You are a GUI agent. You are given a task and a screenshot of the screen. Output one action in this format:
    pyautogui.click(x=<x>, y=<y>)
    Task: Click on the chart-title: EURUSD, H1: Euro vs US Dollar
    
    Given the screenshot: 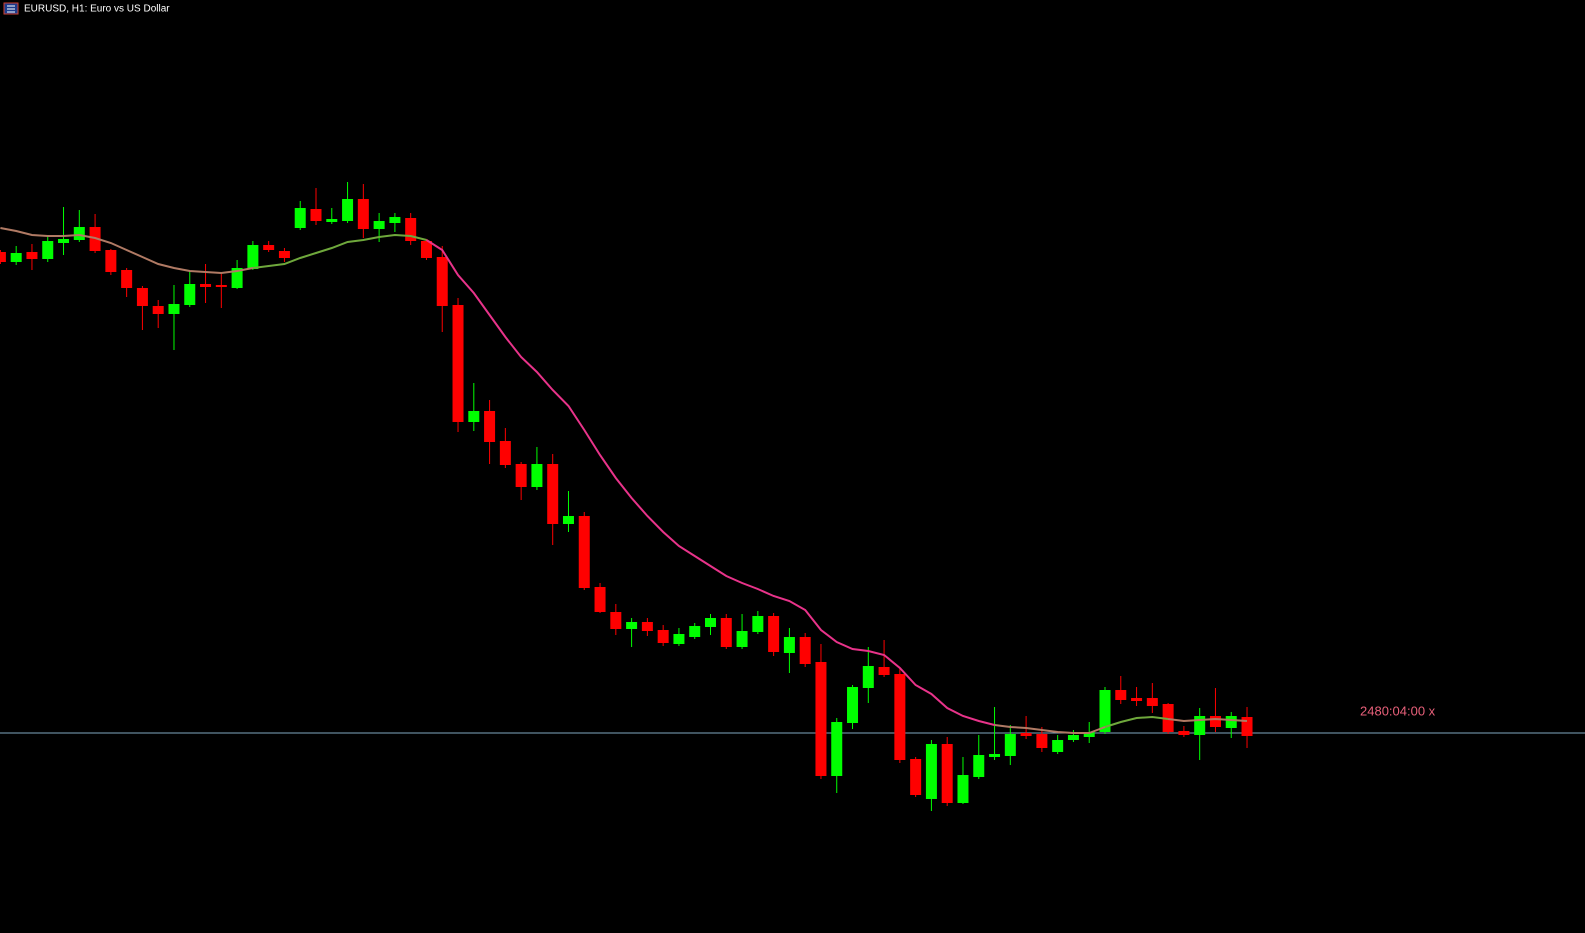 What is the action you would take?
    pyautogui.click(x=97, y=9)
    